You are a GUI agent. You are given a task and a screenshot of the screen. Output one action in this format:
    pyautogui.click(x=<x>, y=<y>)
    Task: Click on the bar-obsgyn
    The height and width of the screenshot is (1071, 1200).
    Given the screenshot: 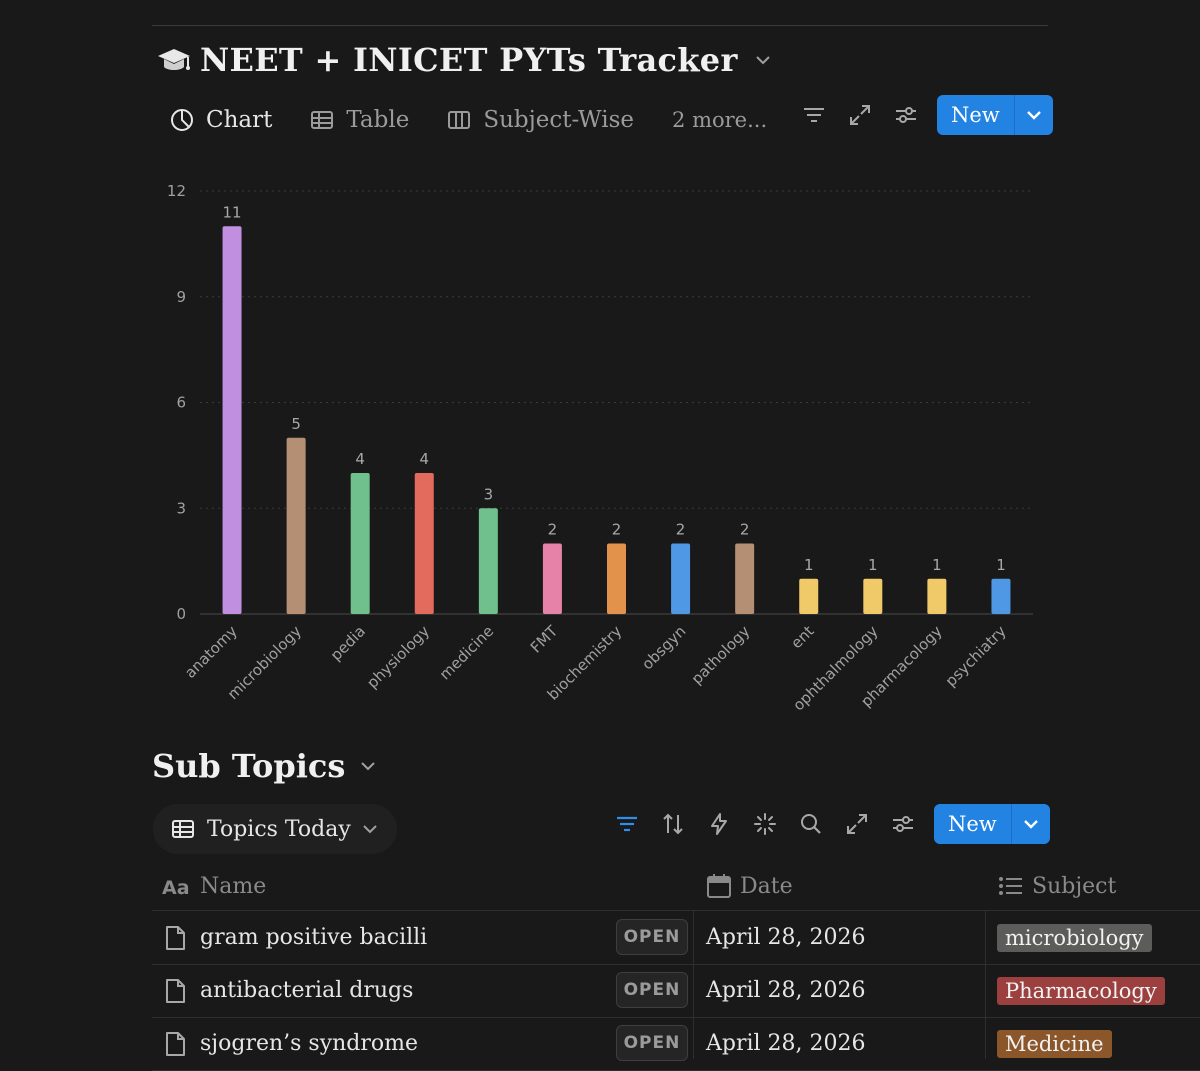 What is the action you would take?
    pyautogui.click(x=681, y=579)
    